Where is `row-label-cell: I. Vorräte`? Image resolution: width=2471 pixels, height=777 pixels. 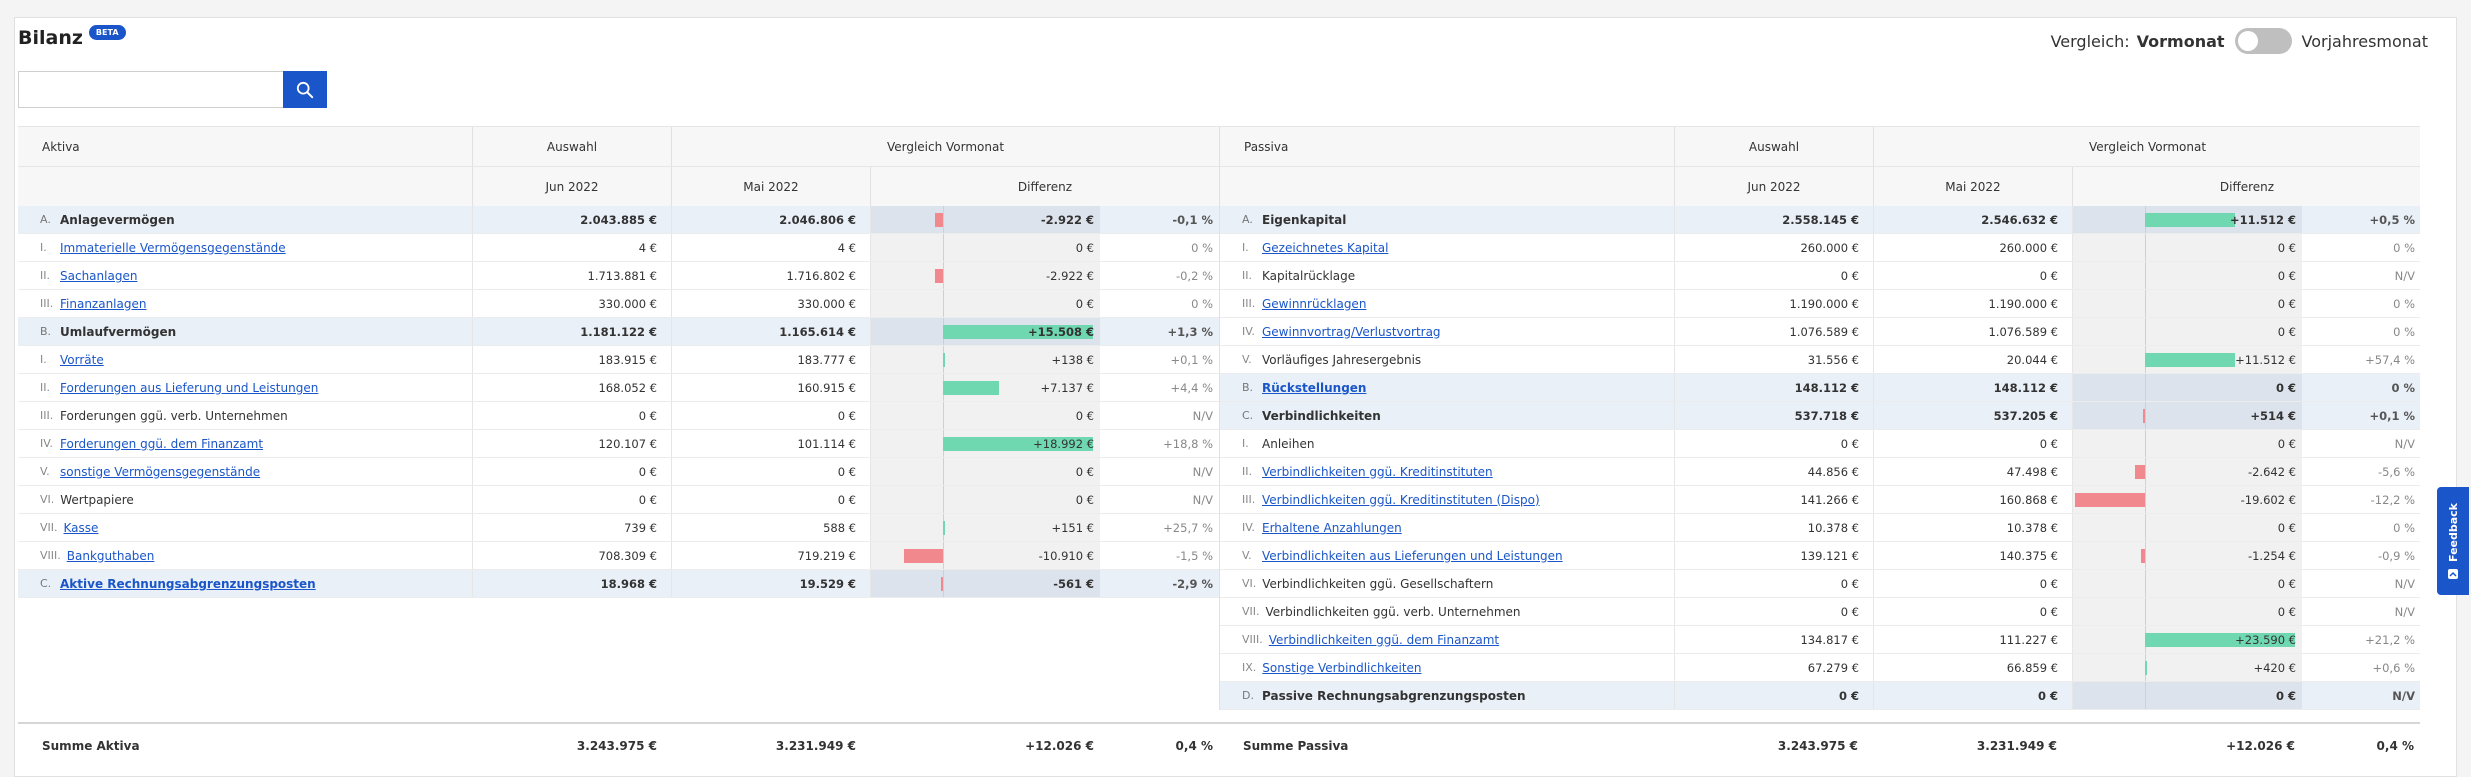 row-label-cell: I. Vorräte is located at coordinates (245, 359).